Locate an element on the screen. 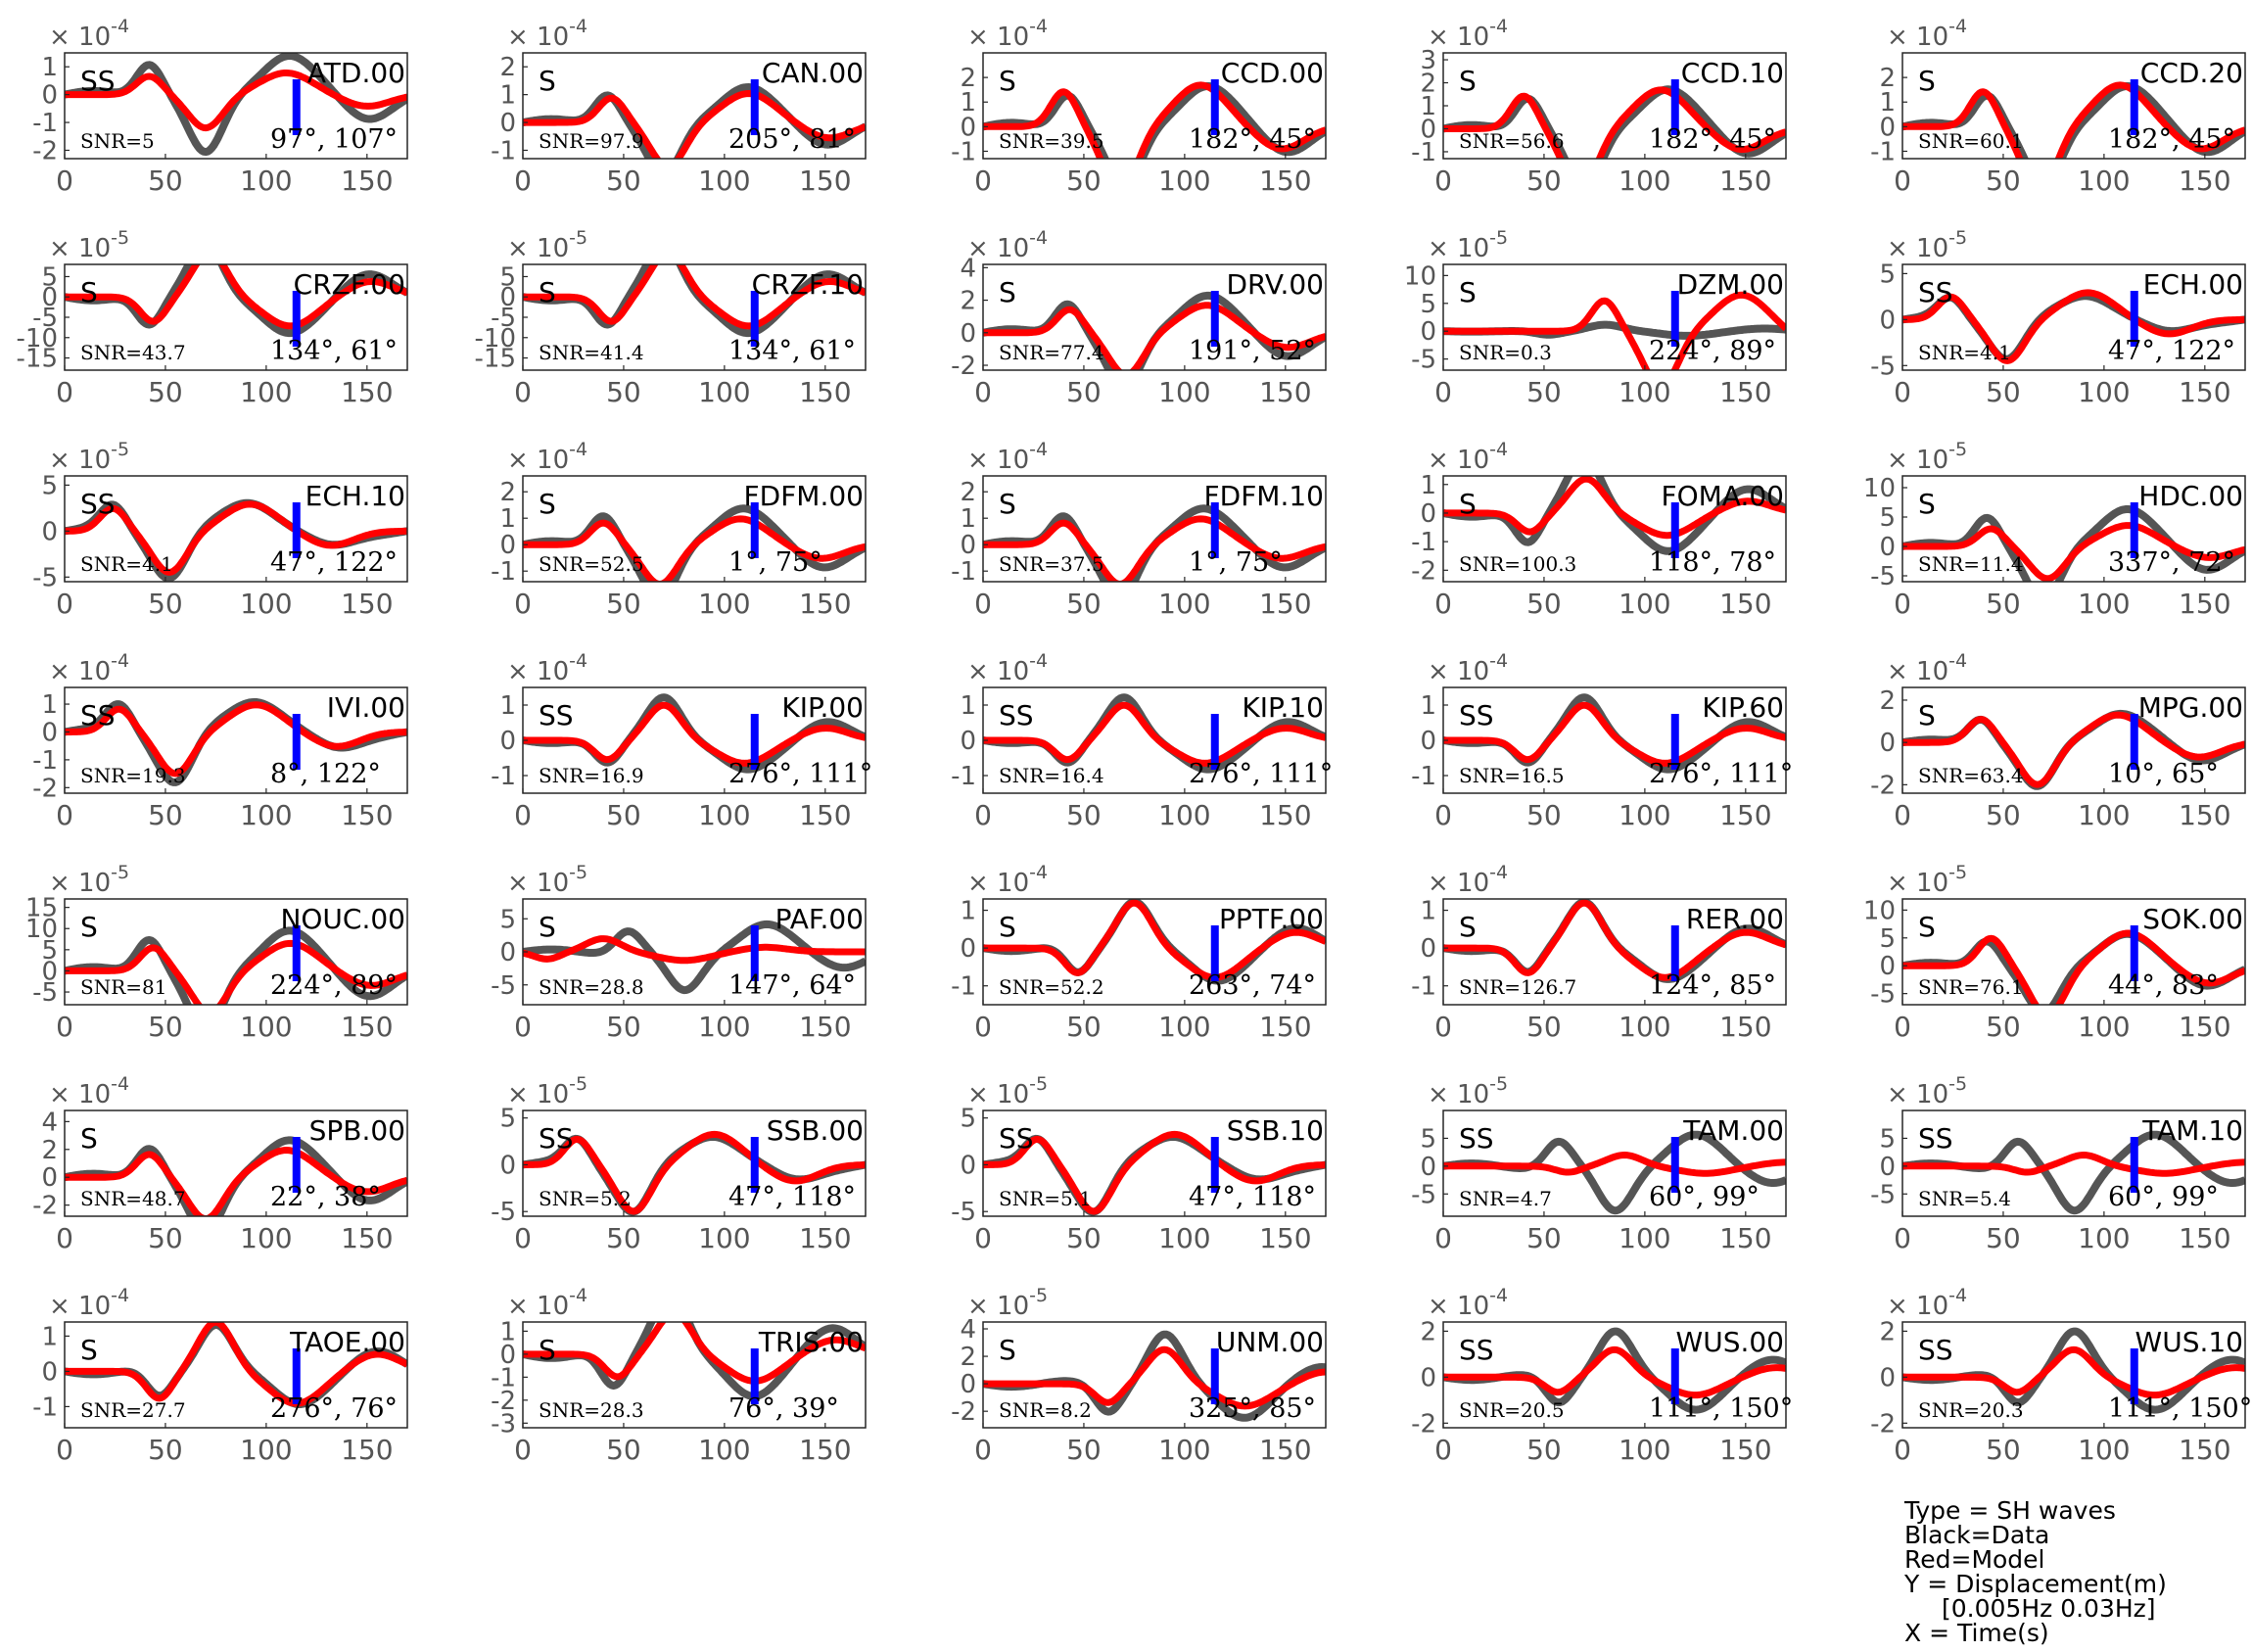  snr-label: SNR=20.5 is located at coordinates (1512, 1410).